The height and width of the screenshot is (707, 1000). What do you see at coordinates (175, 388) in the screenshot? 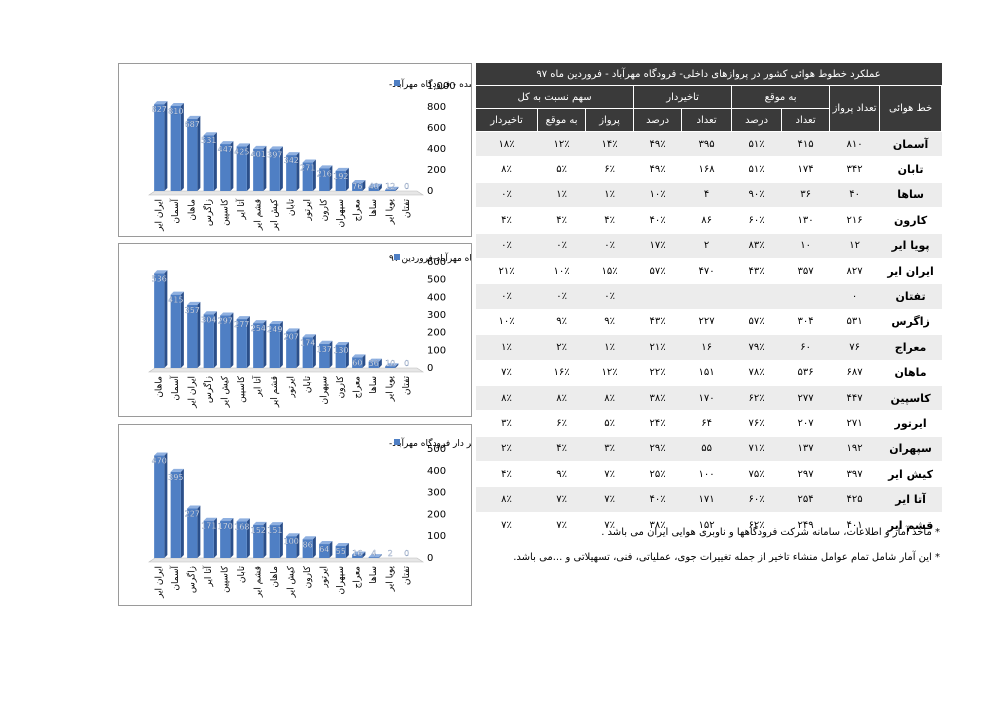
I see `x-tick-label: آسمان` at bounding box center [175, 388].